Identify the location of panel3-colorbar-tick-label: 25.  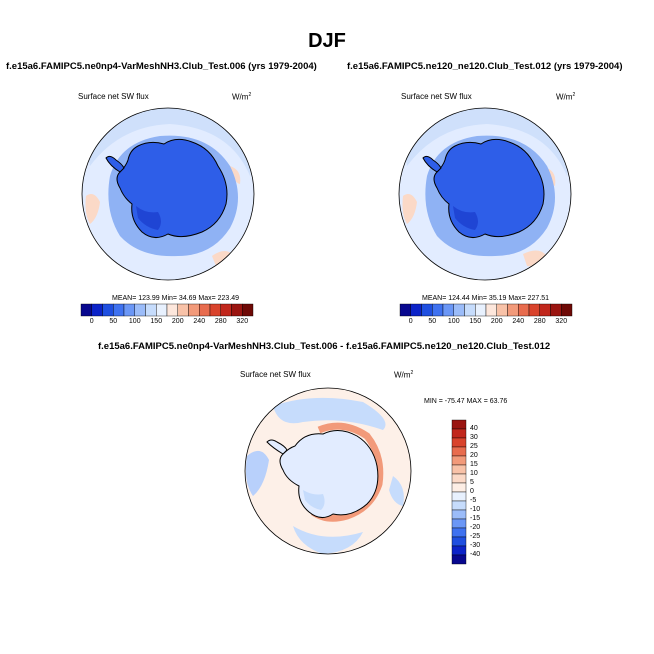
(474, 446).